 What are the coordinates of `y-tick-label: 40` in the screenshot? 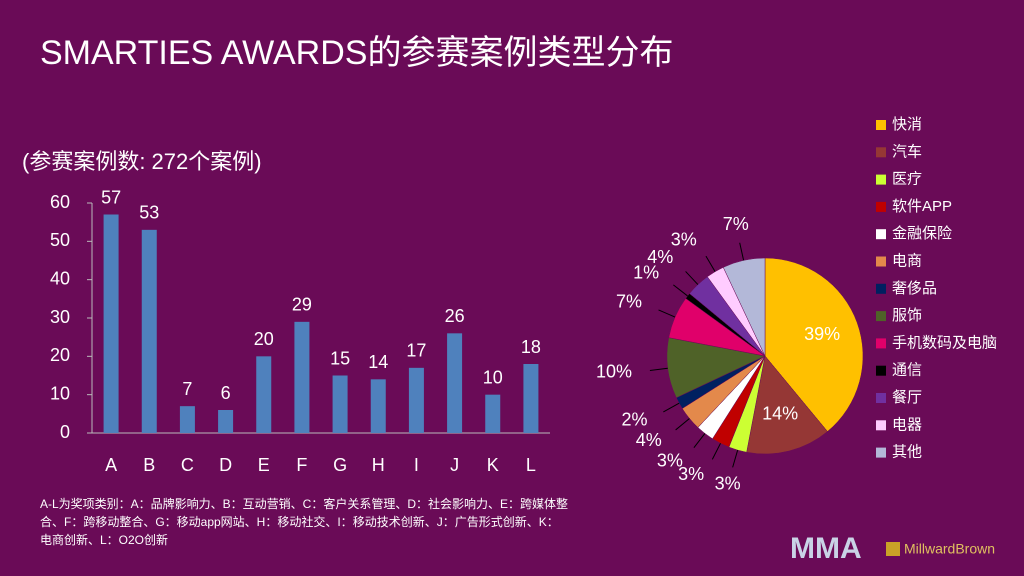 It's located at (60, 278).